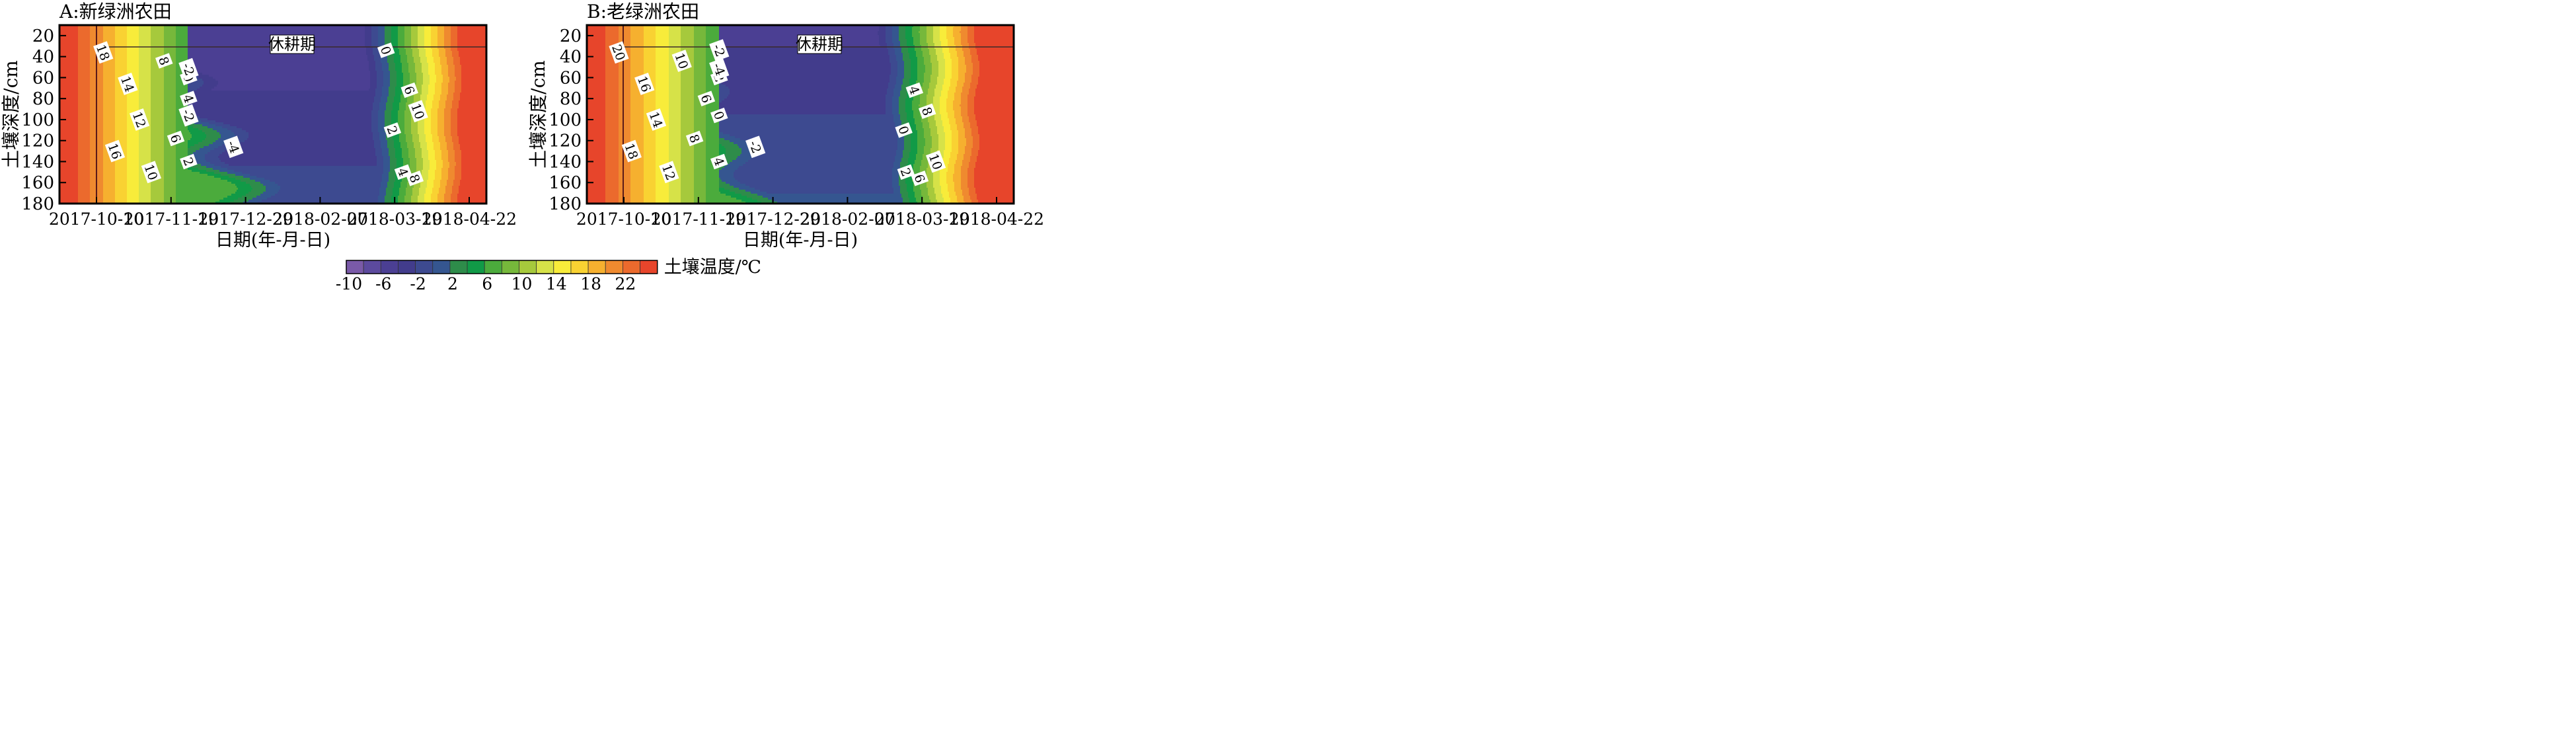 The width and height of the screenshot is (2576, 729). Describe the element at coordinates (115, 11) in the screenshot. I see `panel-title: A:新绿洲农田` at that location.